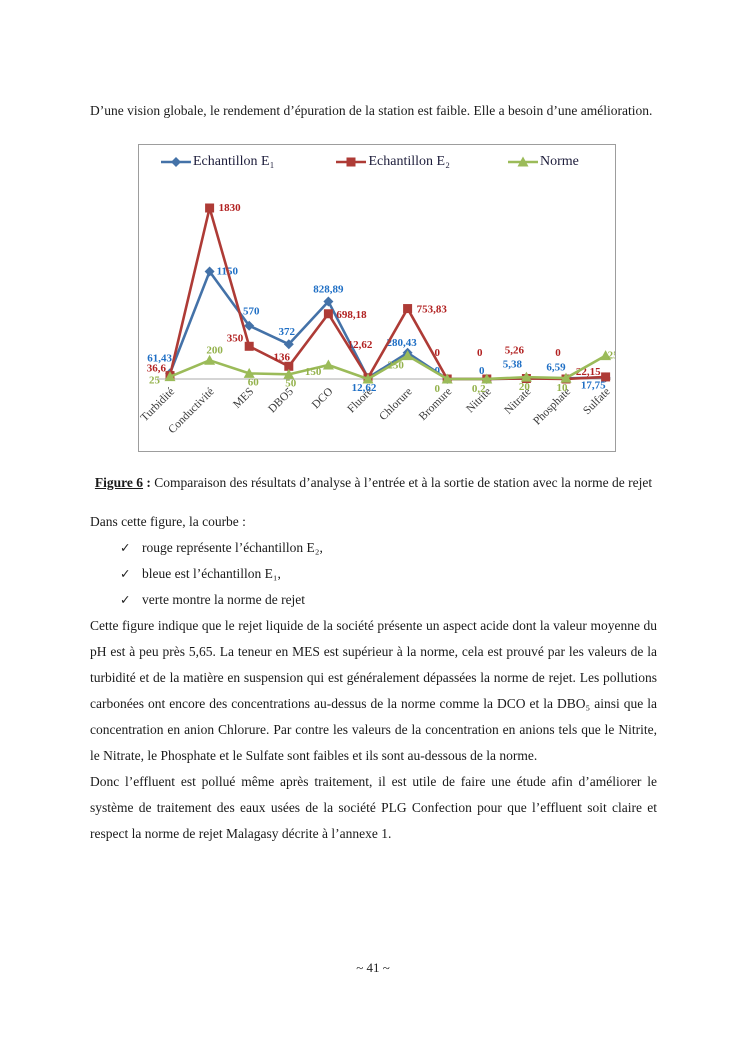 The height and width of the screenshot is (1053, 746). I want to click on svg-text: DCO, so click(323, 399).